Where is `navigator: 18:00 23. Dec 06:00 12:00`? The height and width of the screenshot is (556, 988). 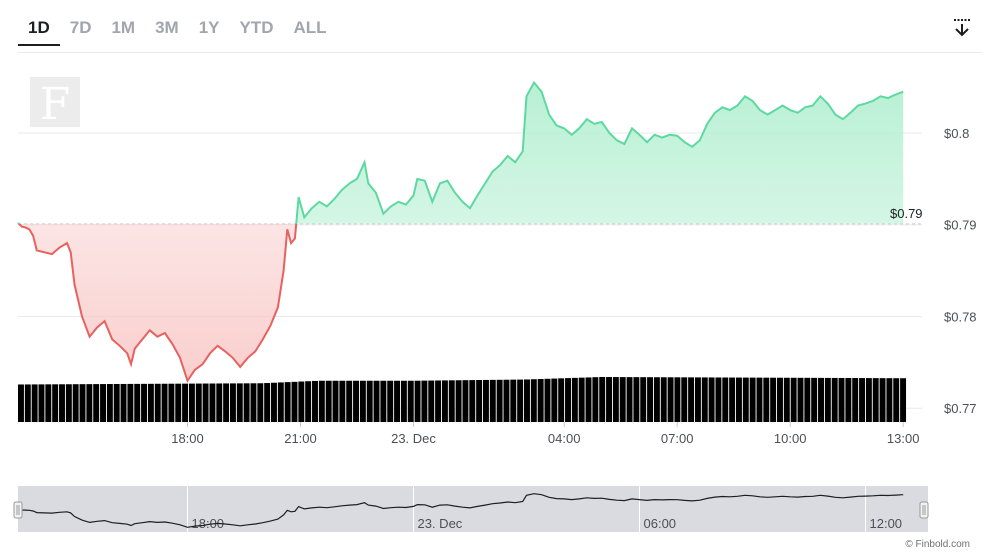 navigator: 18:00 23. Dec 06:00 12:00 is located at coordinates (494, 510).